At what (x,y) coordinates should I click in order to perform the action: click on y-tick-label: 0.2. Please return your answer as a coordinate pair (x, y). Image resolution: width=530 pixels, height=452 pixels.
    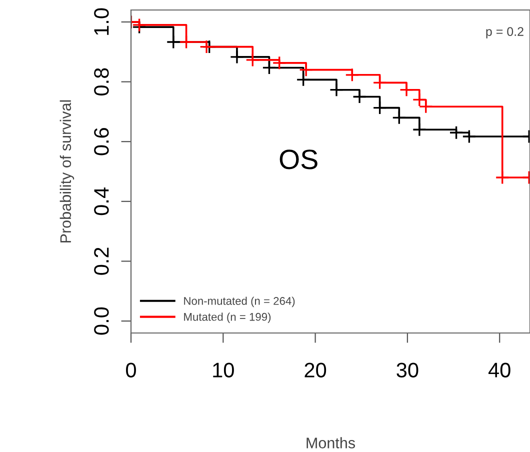
    Looking at the image, I should click on (101, 261).